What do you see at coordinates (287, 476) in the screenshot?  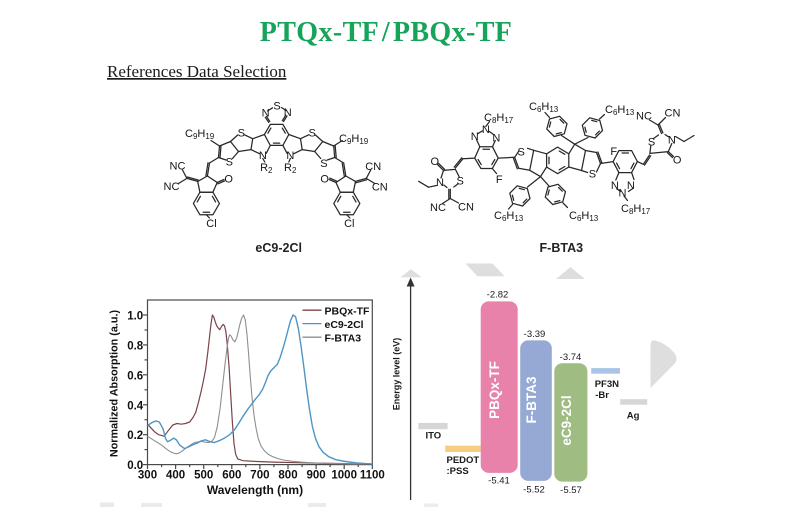 I see `svg-text: 800` at bounding box center [287, 476].